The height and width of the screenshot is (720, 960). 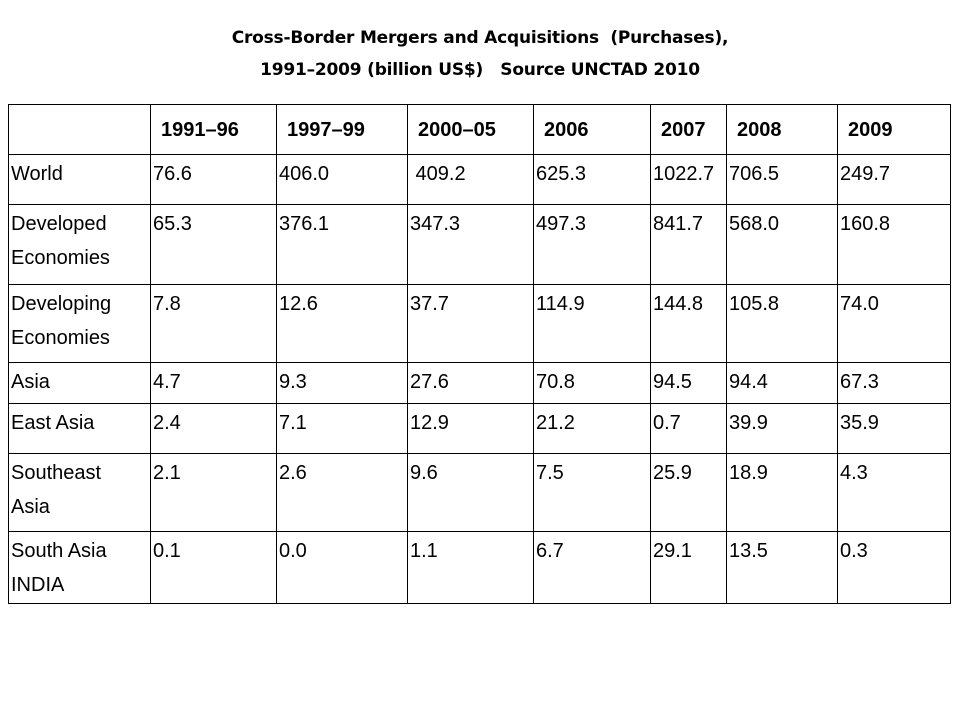 What do you see at coordinates (213, 492) in the screenshot?
I see `table-cell: 2.1` at bounding box center [213, 492].